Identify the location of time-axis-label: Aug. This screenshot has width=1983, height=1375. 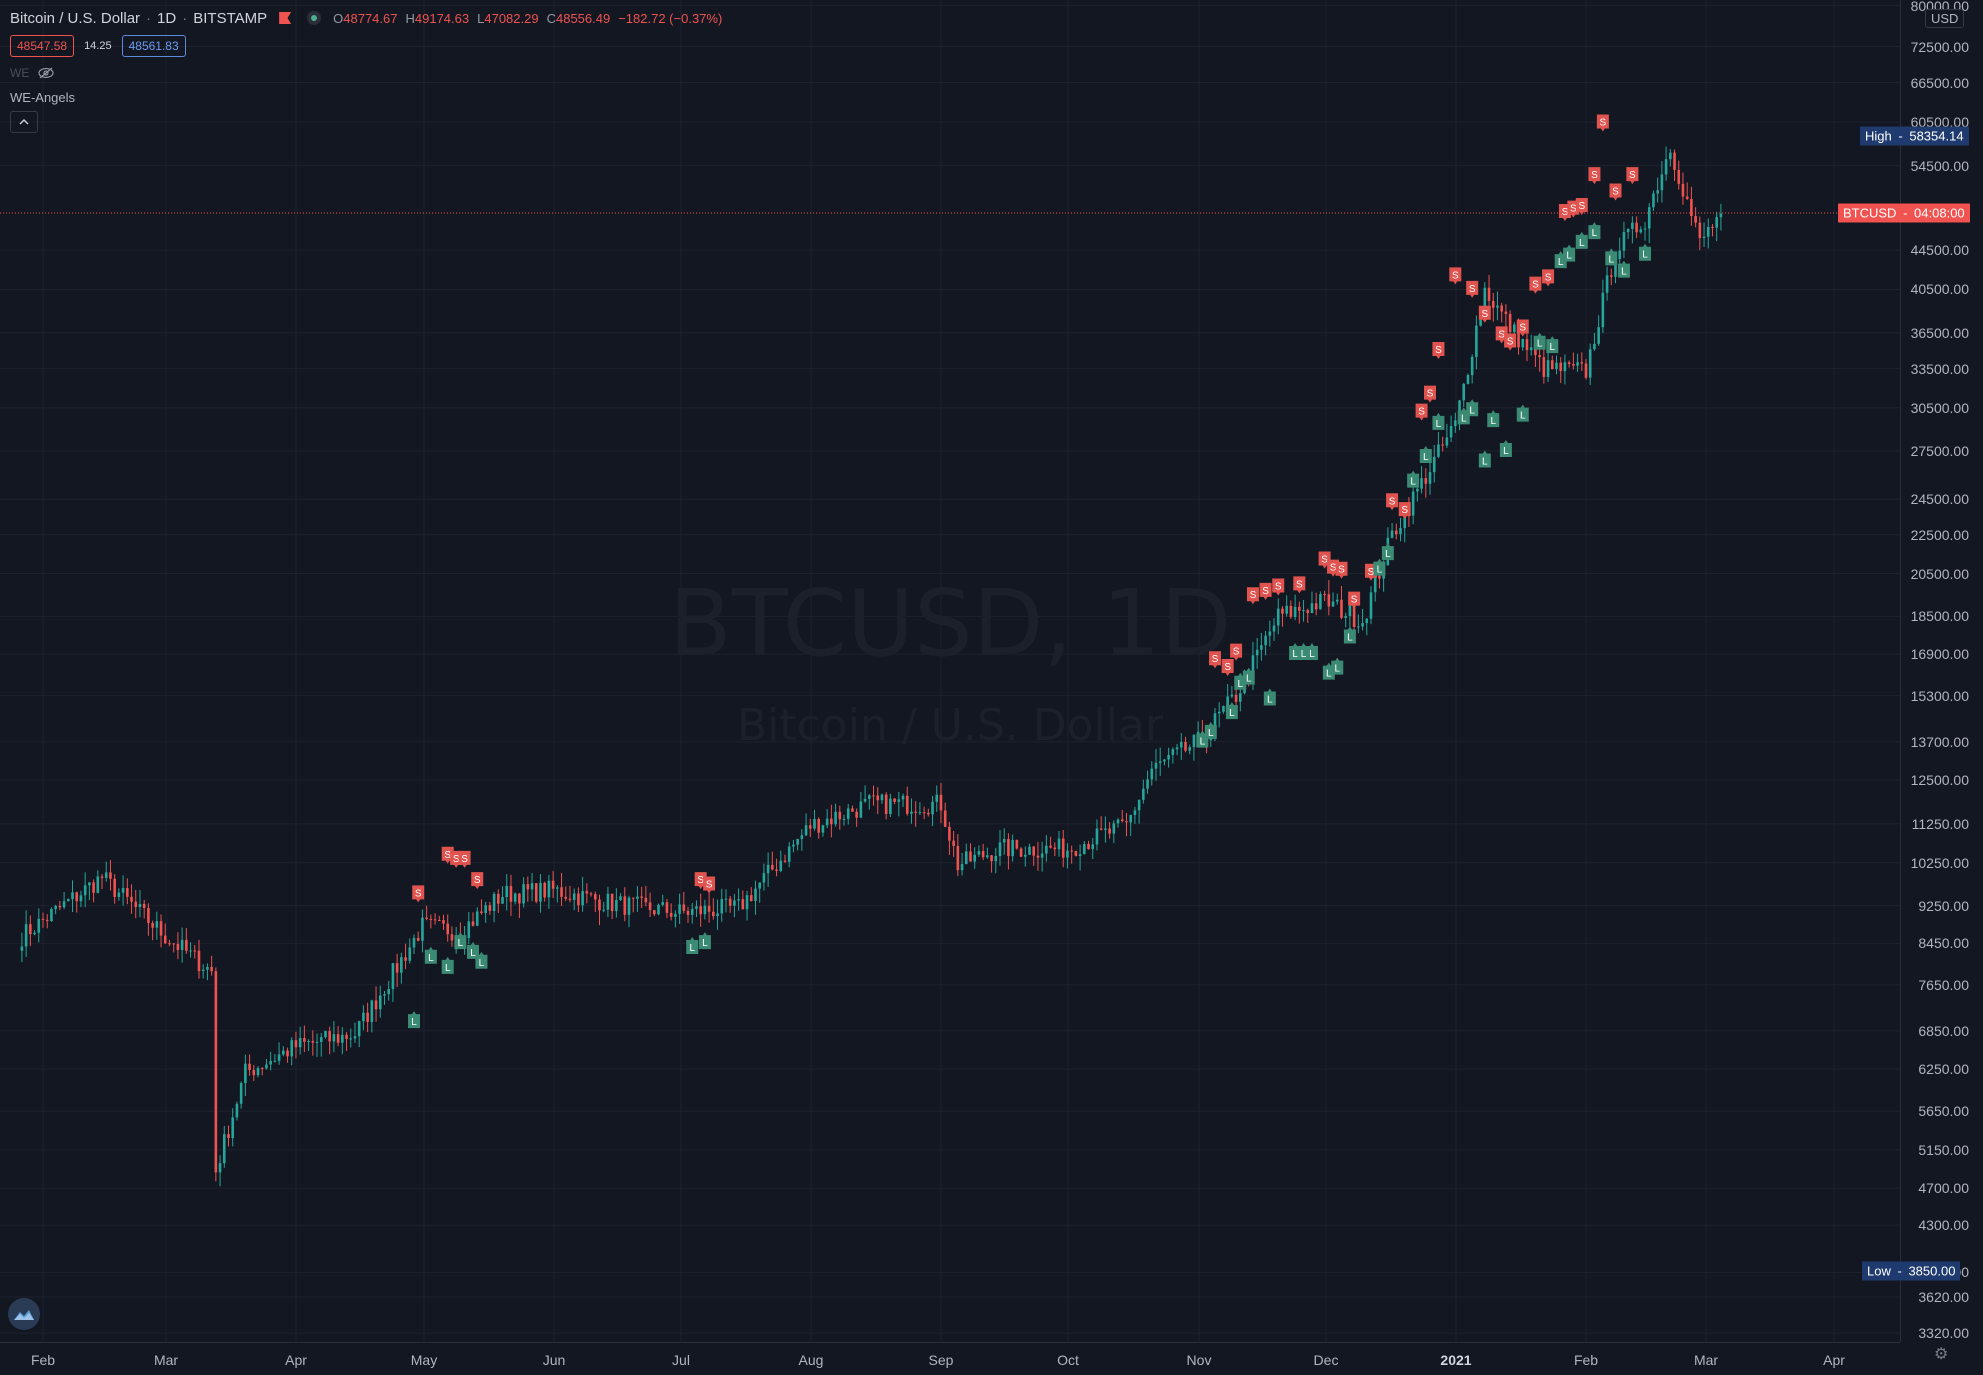
(811, 1360).